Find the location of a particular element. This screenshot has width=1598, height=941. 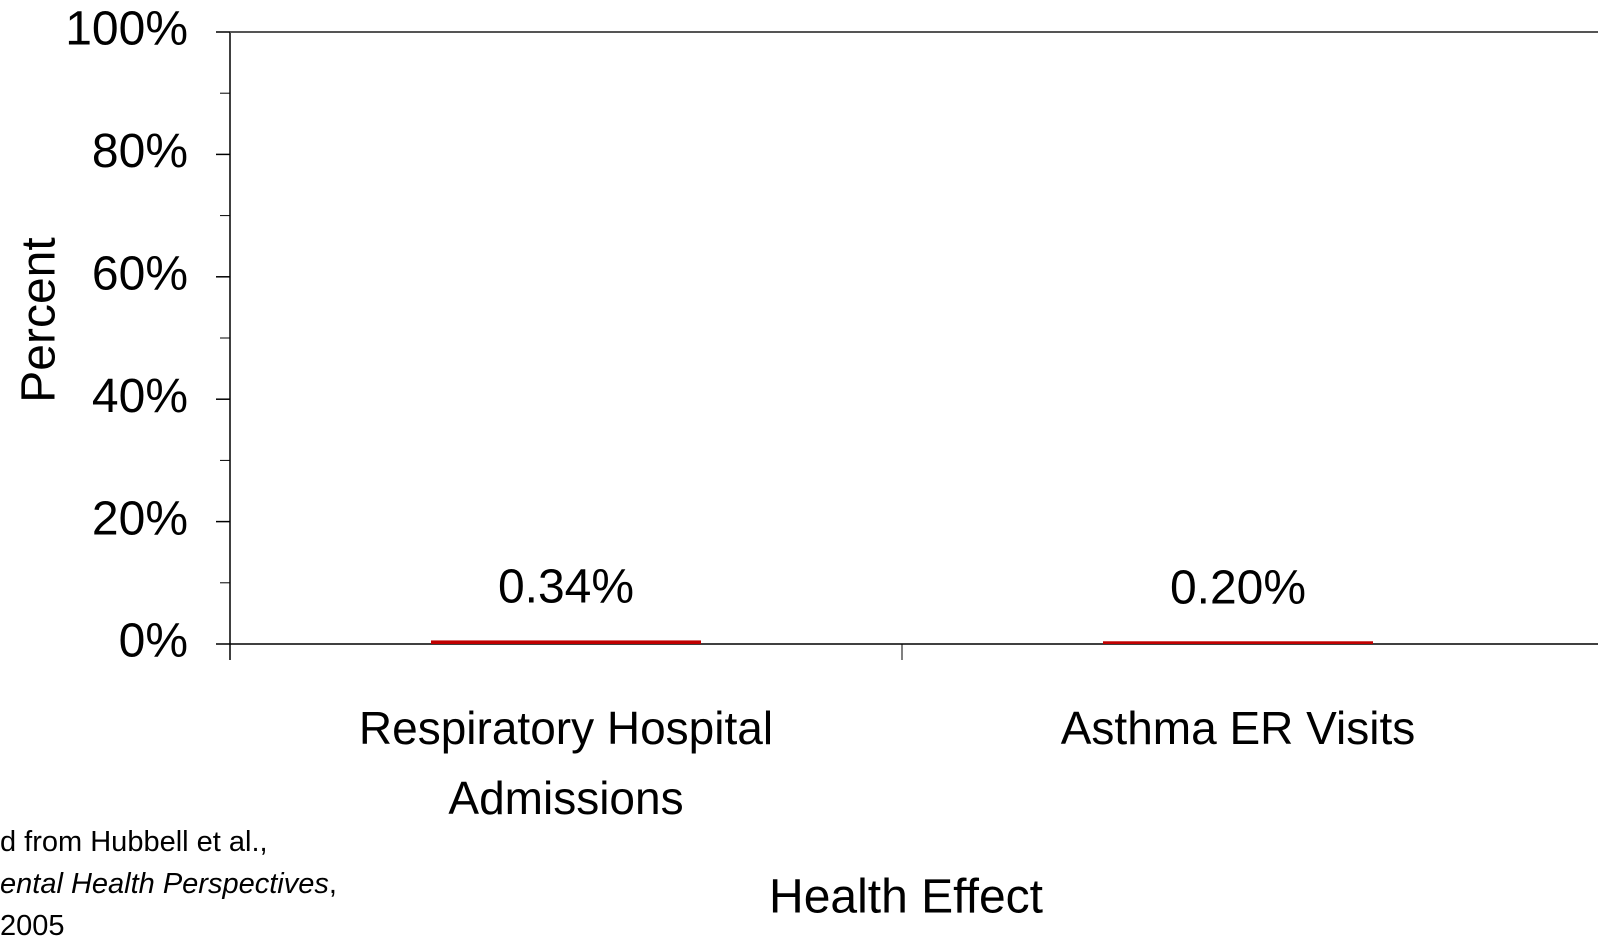

footnote-line: ental Health Perspectives, is located at coordinates (168, 884).